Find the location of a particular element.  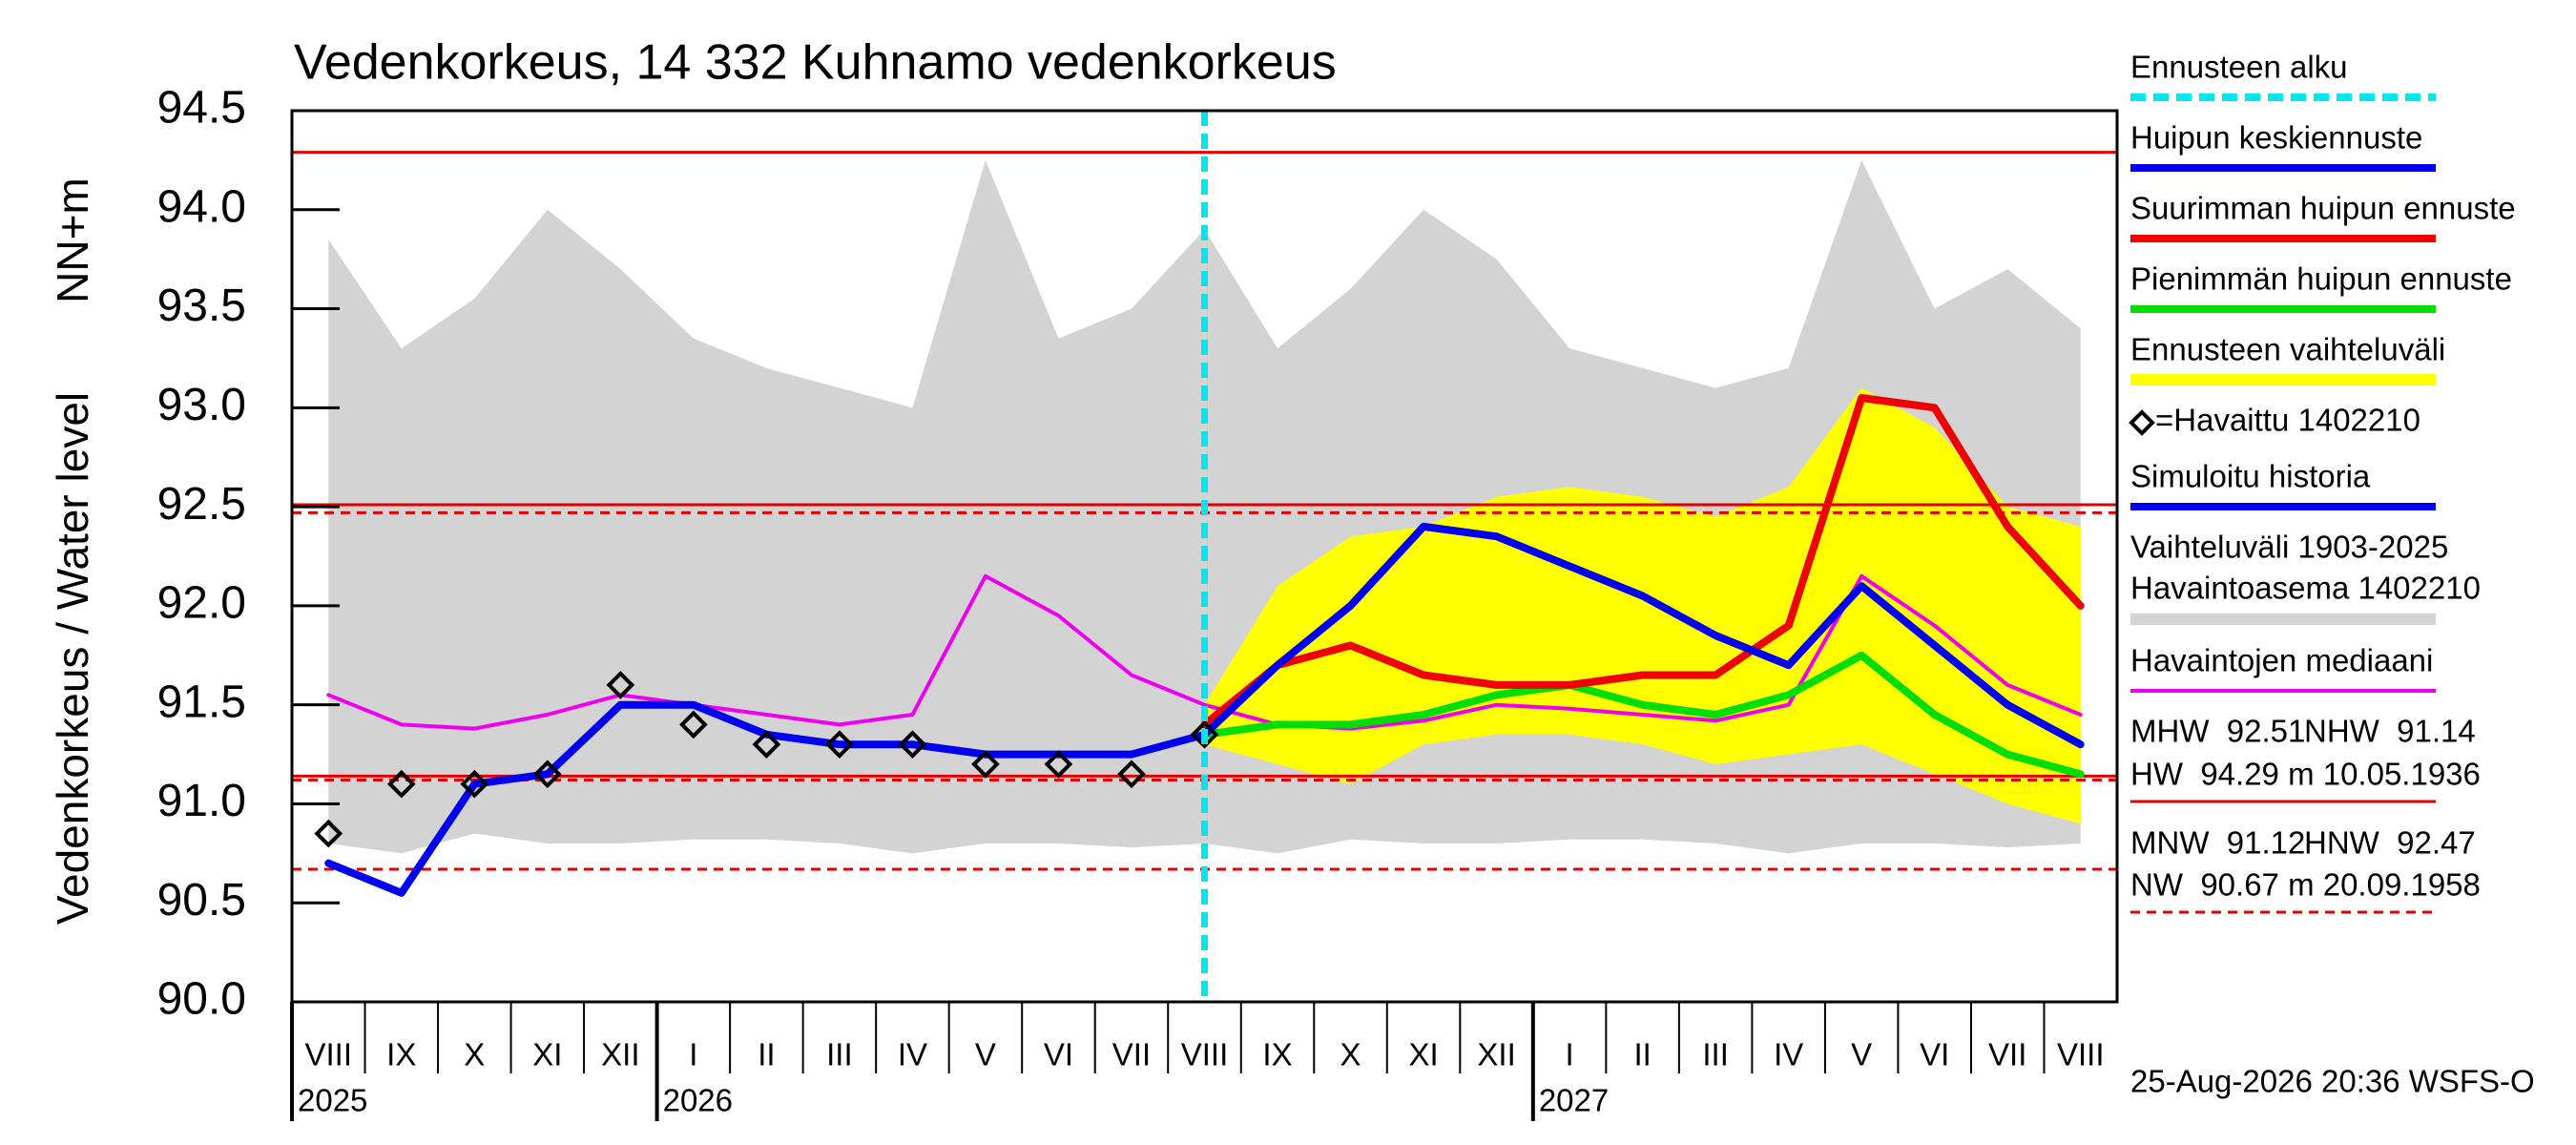

y-tick-label: 91.0 is located at coordinates (201, 801).